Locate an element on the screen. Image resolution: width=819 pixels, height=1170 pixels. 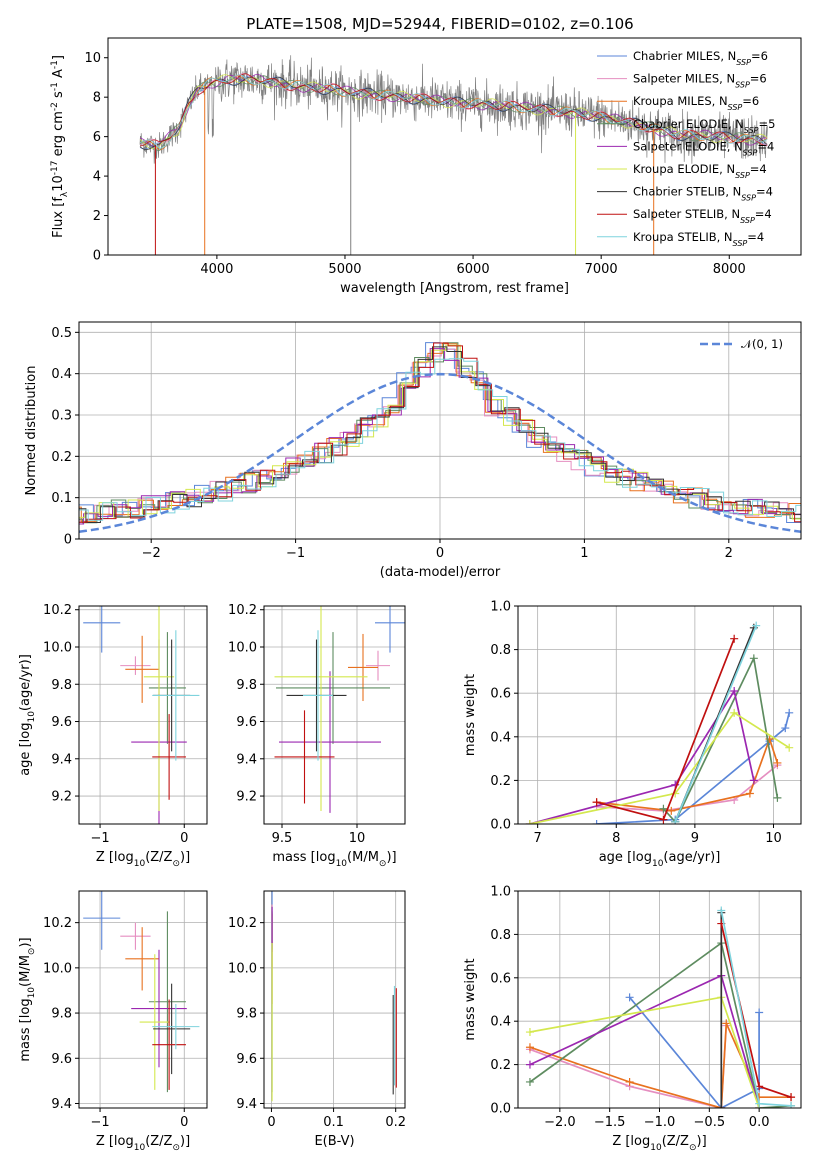
x-tick-label: 5000 is located at coordinates (344, 269).